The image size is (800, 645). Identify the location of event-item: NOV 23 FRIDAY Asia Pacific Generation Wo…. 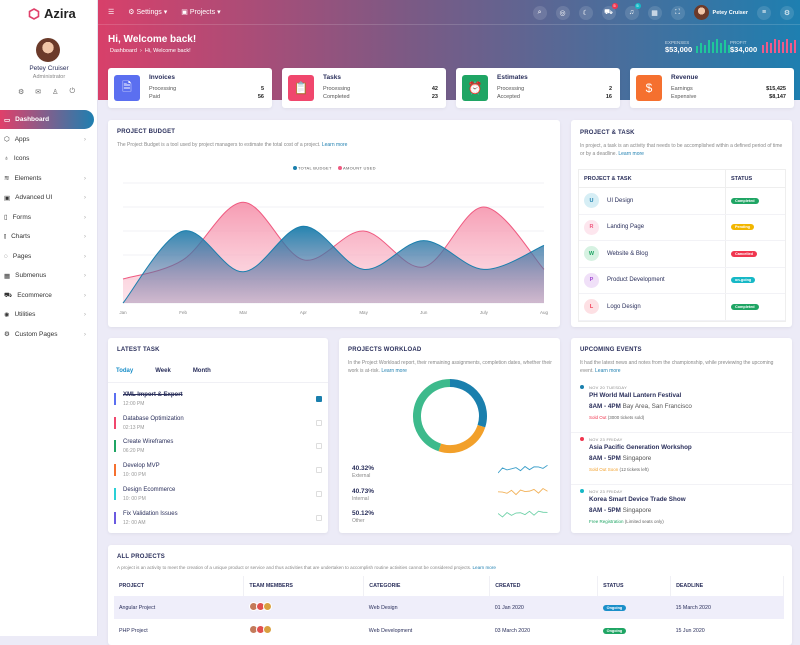
(681, 460).